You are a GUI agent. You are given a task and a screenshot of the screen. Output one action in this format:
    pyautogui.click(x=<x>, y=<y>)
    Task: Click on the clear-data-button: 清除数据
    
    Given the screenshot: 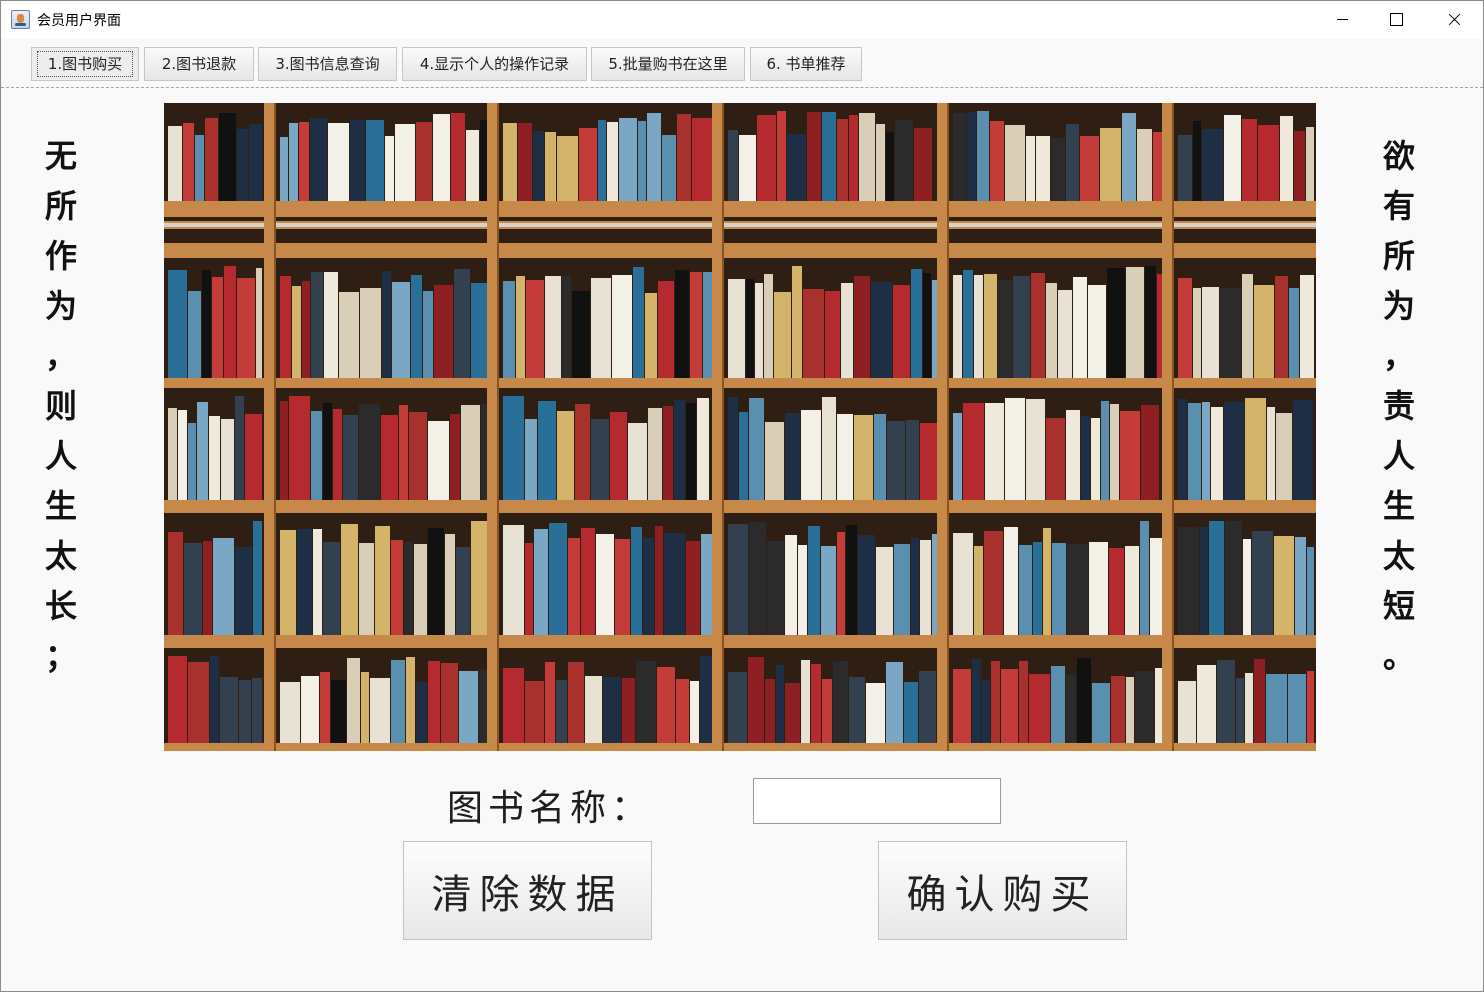 What is the action you would take?
    pyautogui.click(x=527, y=890)
    